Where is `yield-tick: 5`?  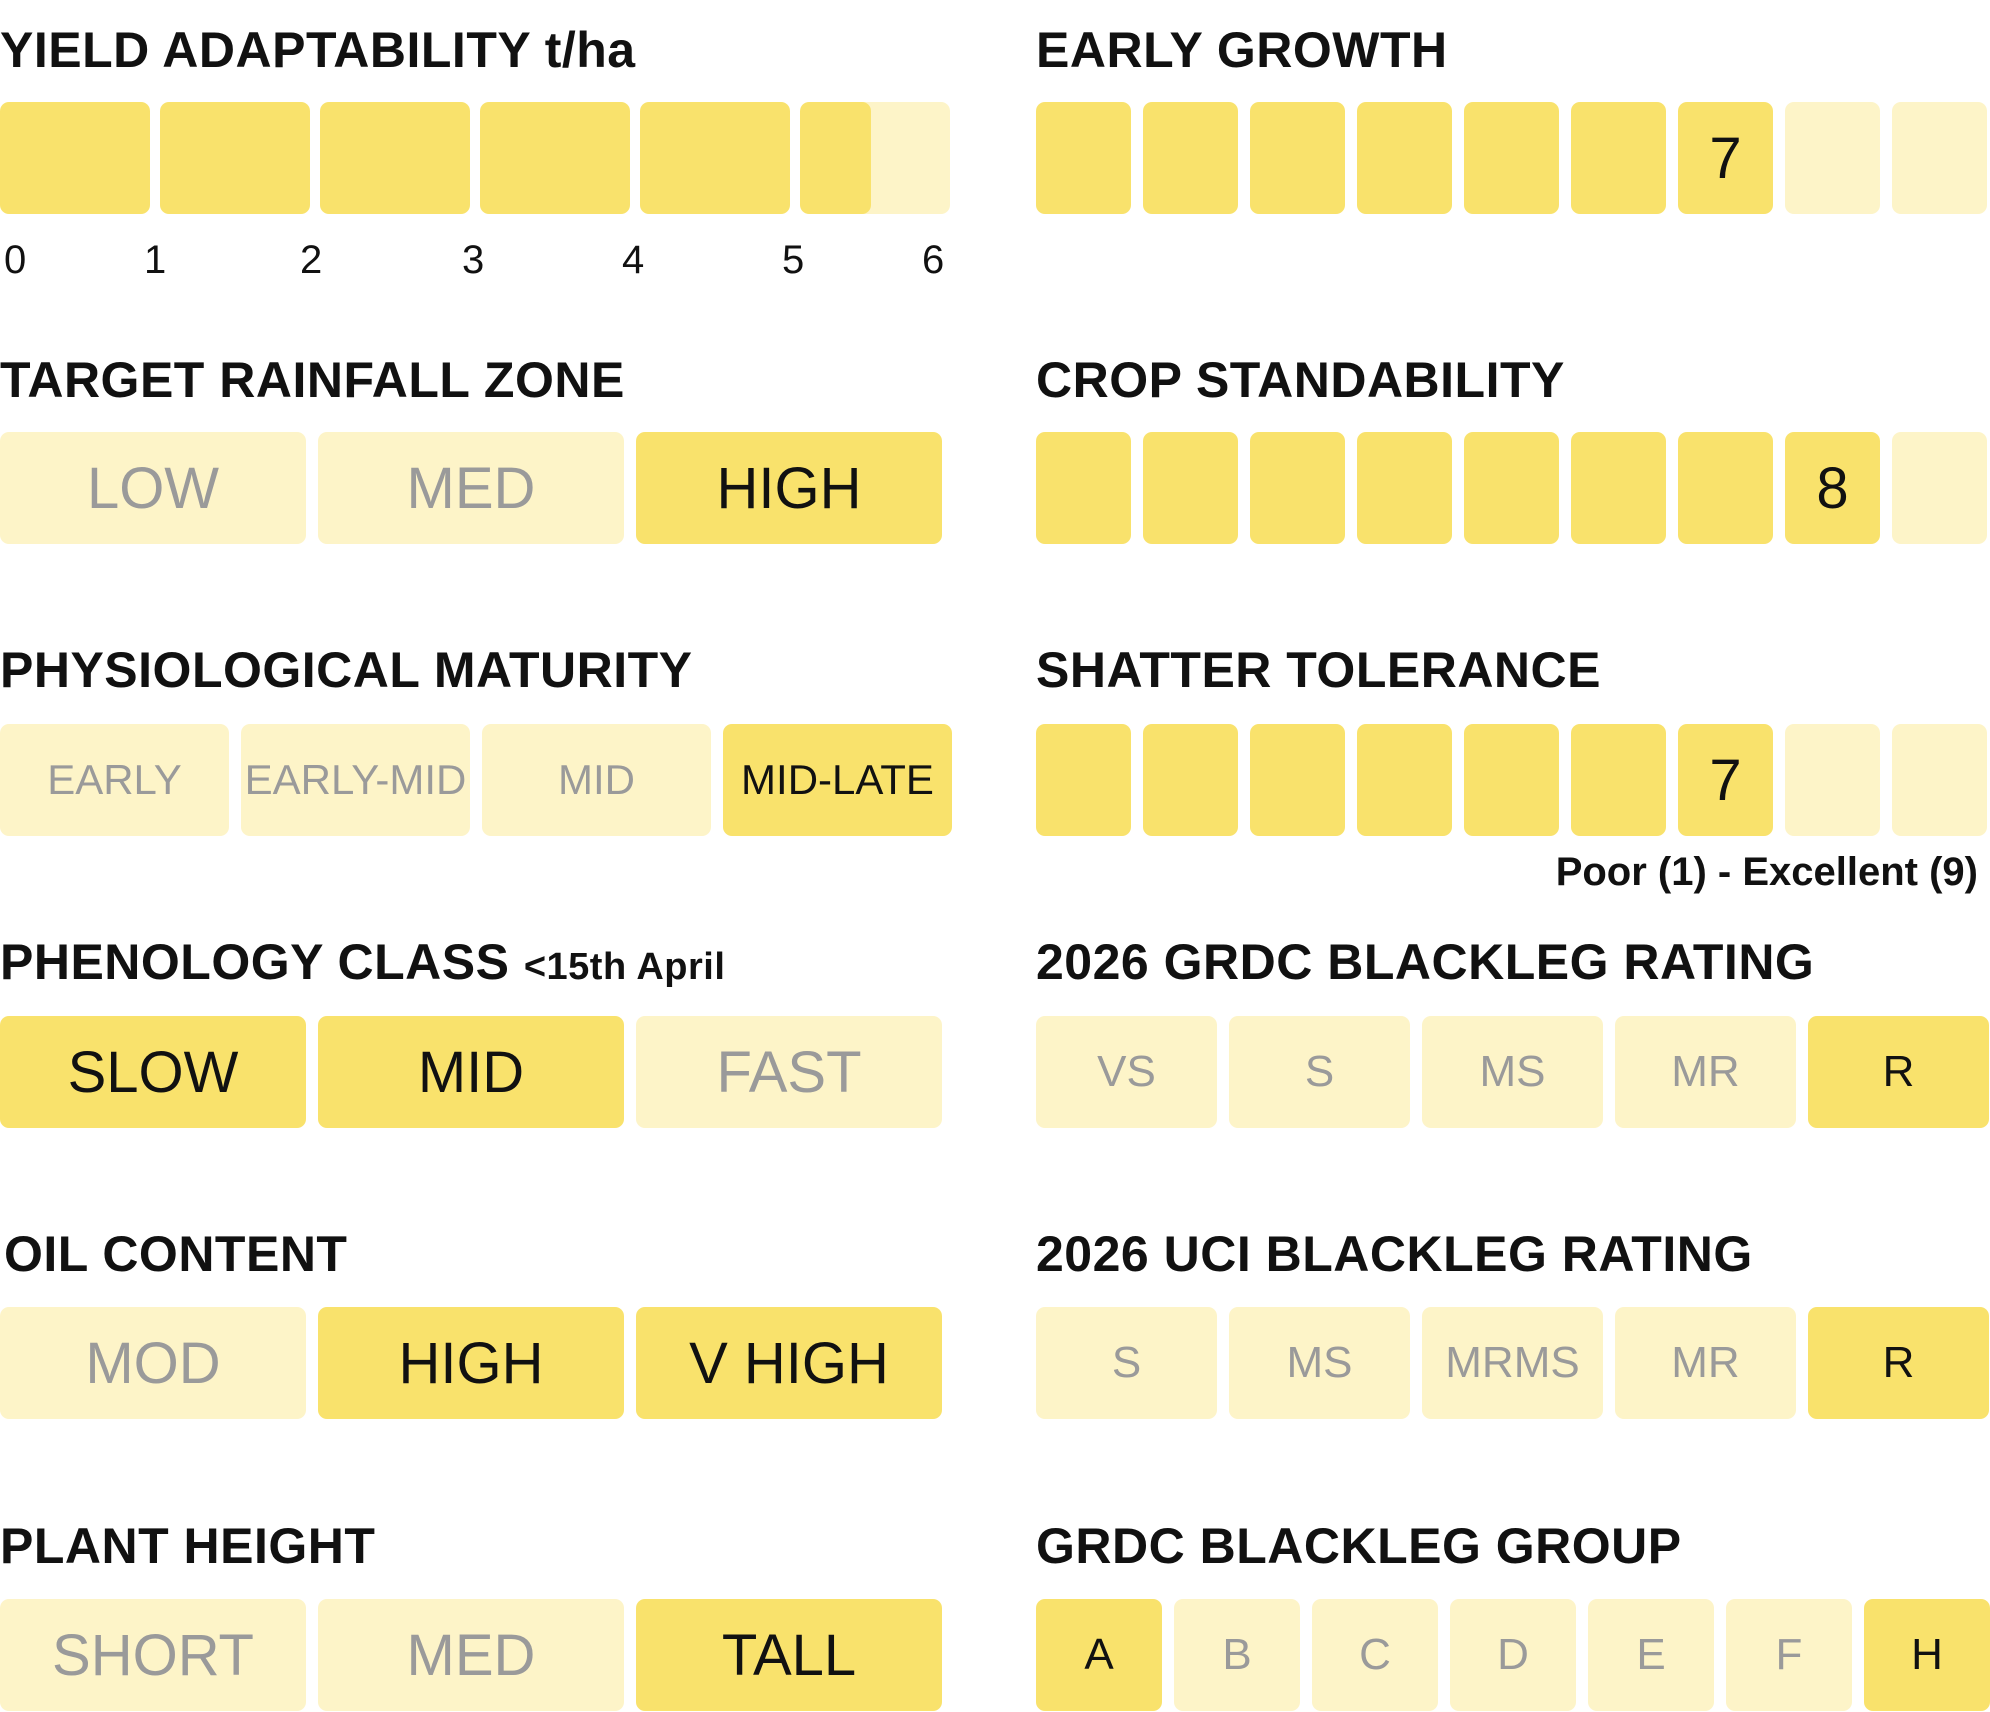 yield-tick: 5 is located at coordinates (793, 260).